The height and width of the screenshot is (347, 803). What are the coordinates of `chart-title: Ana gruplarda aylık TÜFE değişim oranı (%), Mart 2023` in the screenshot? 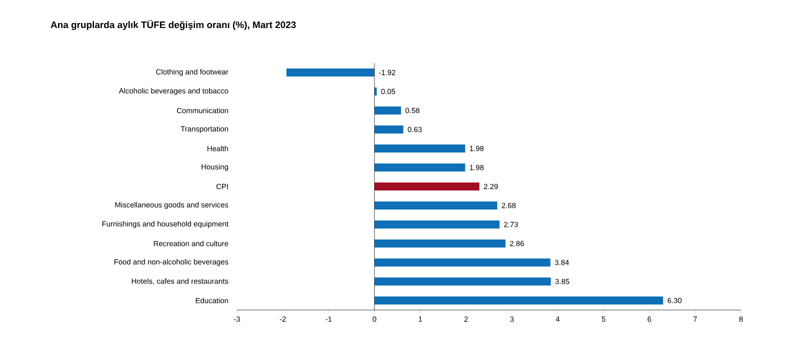 It's located at (173, 25).